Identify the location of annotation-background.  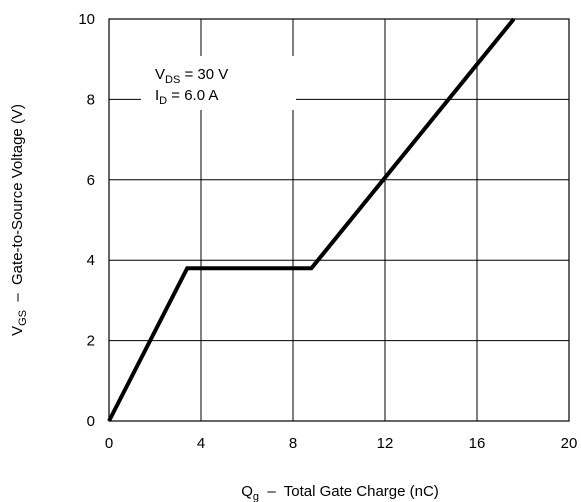
(218, 83).